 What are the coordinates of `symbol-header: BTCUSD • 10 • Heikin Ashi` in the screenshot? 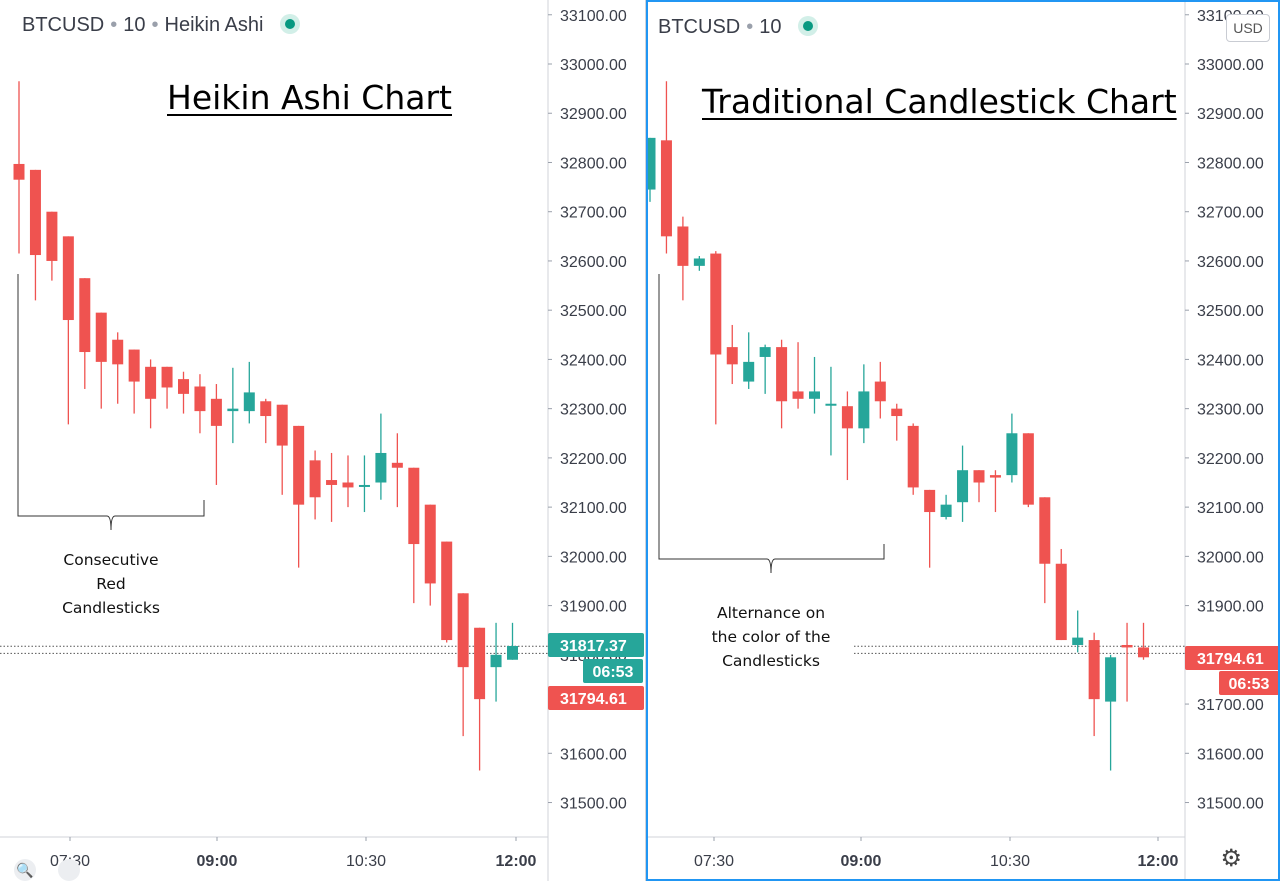 It's located at (159, 25).